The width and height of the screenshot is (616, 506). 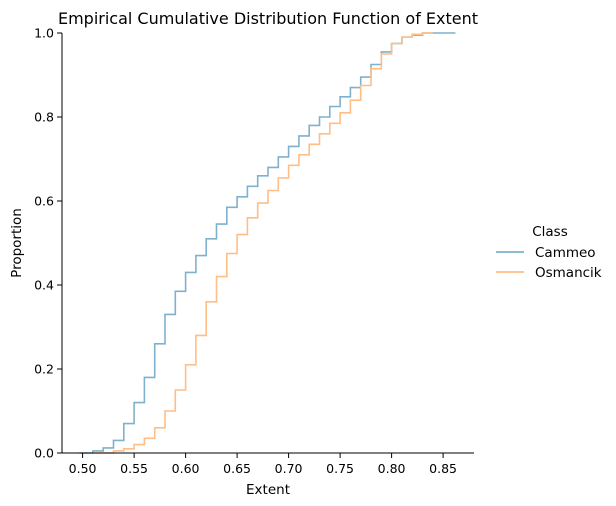 What do you see at coordinates (392, 468) in the screenshot?
I see `x-tick-label: 0.80` at bounding box center [392, 468].